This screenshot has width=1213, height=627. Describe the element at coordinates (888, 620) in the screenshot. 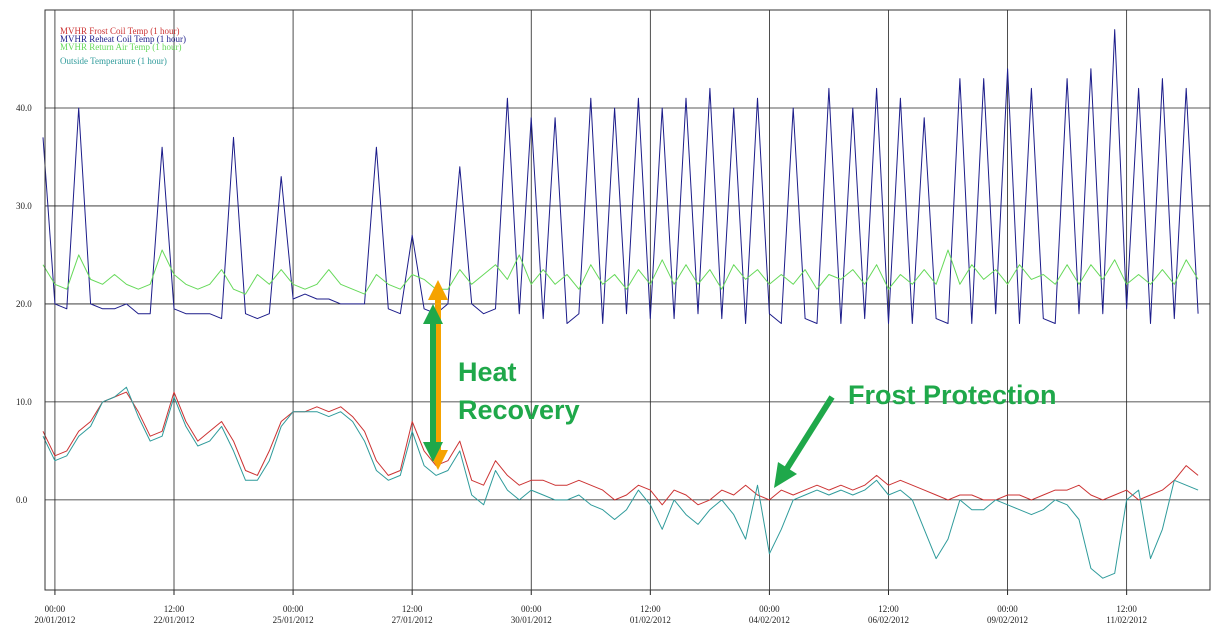

I see `x-tick-label: 06/02/2012` at that location.